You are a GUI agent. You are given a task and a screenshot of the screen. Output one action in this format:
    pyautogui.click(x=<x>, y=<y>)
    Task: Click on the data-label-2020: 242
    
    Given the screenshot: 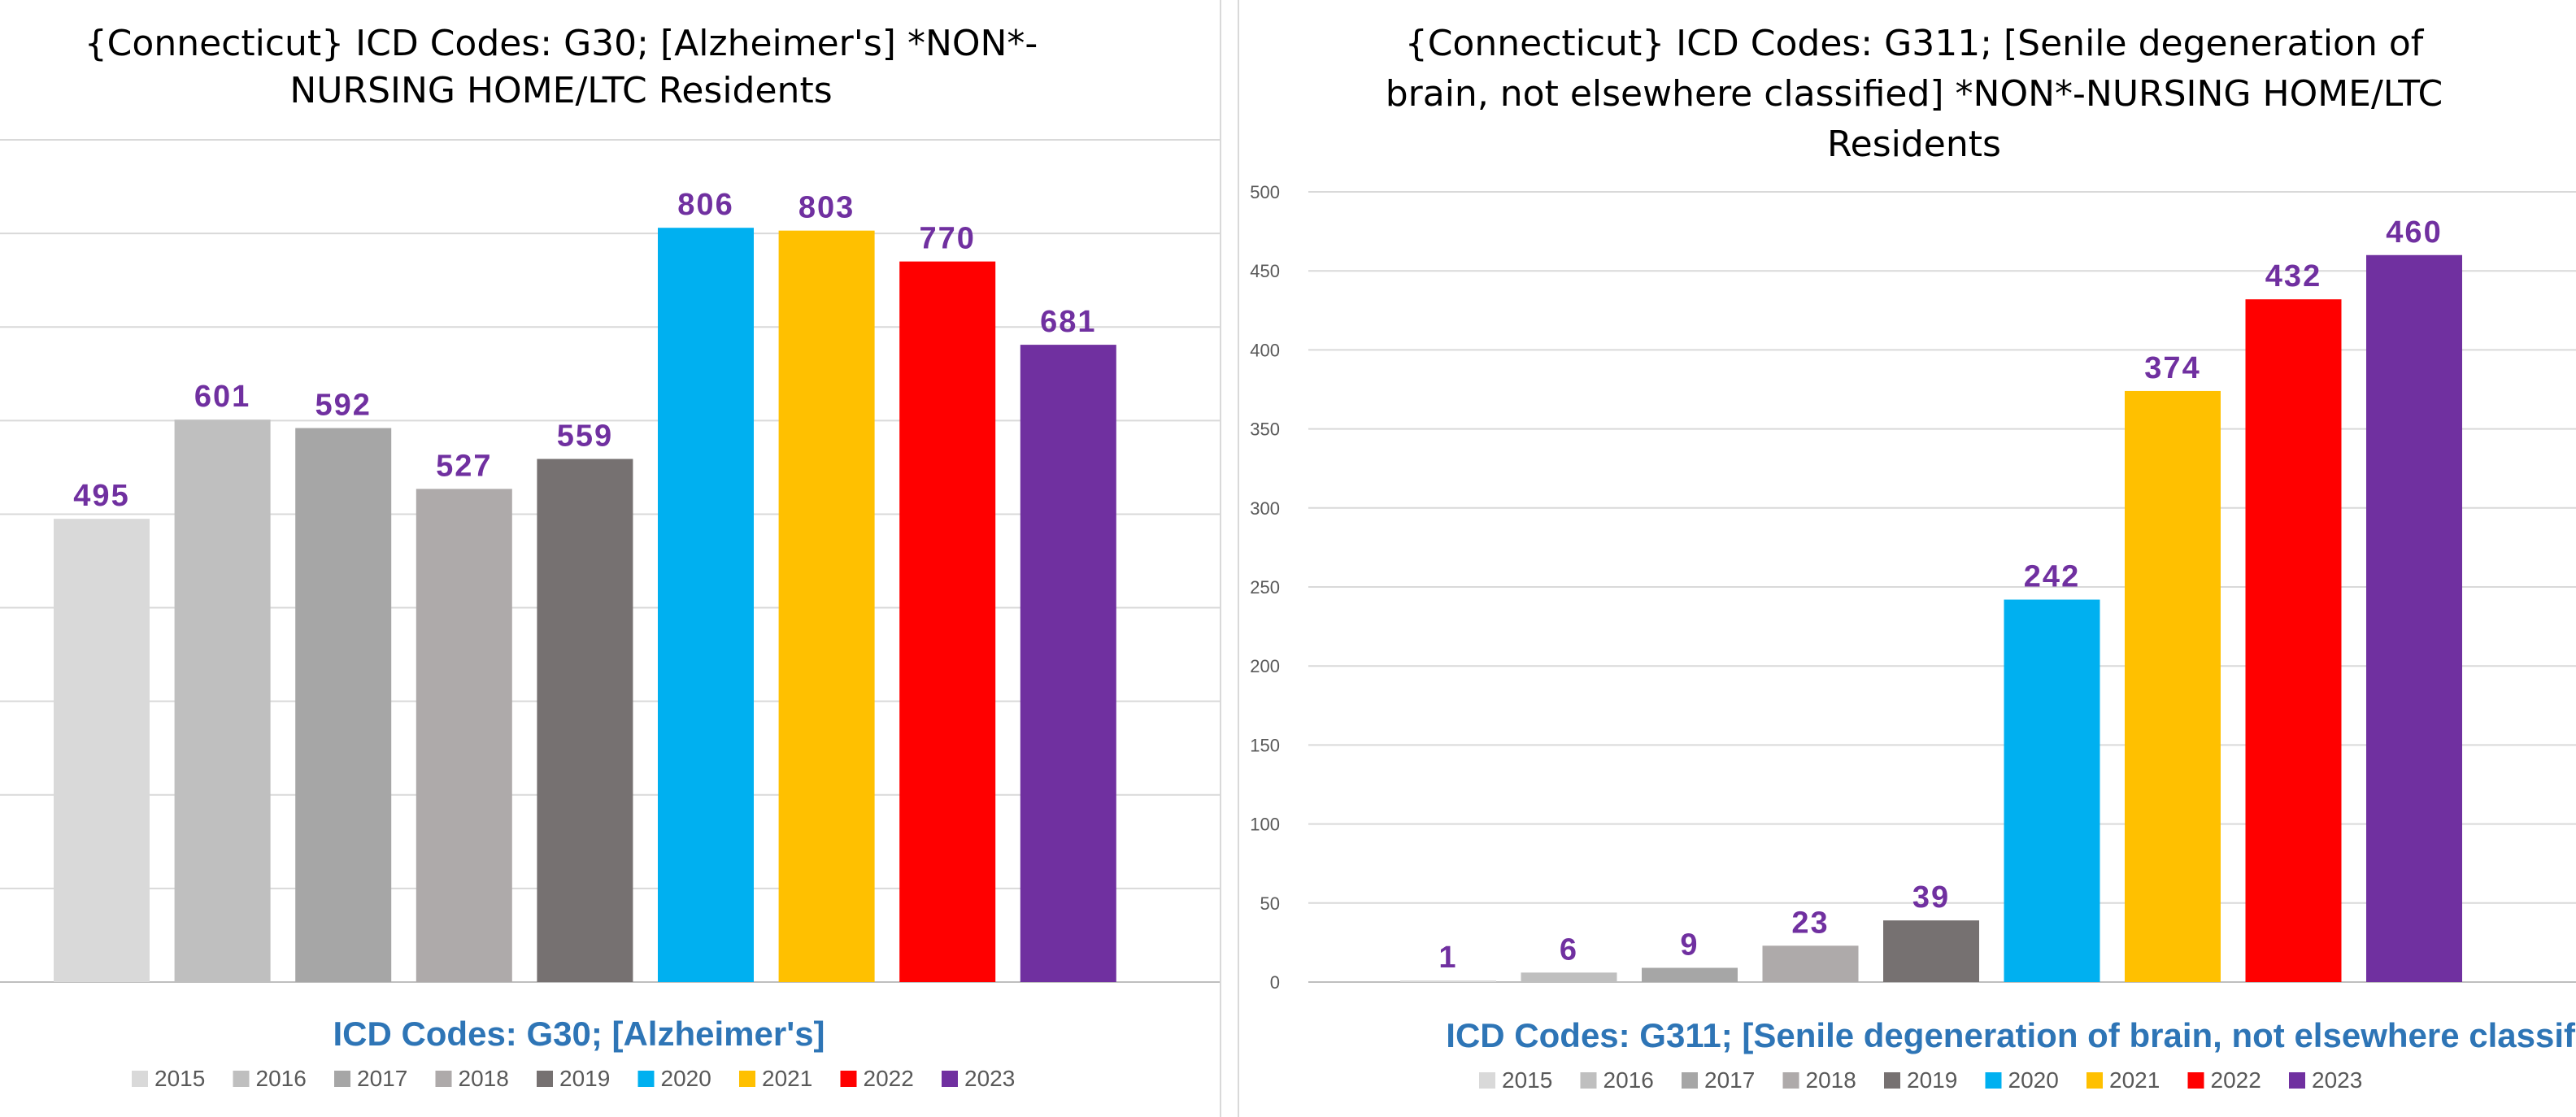 What is the action you would take?
    pyautogui.click(x=2052, y=577)
    